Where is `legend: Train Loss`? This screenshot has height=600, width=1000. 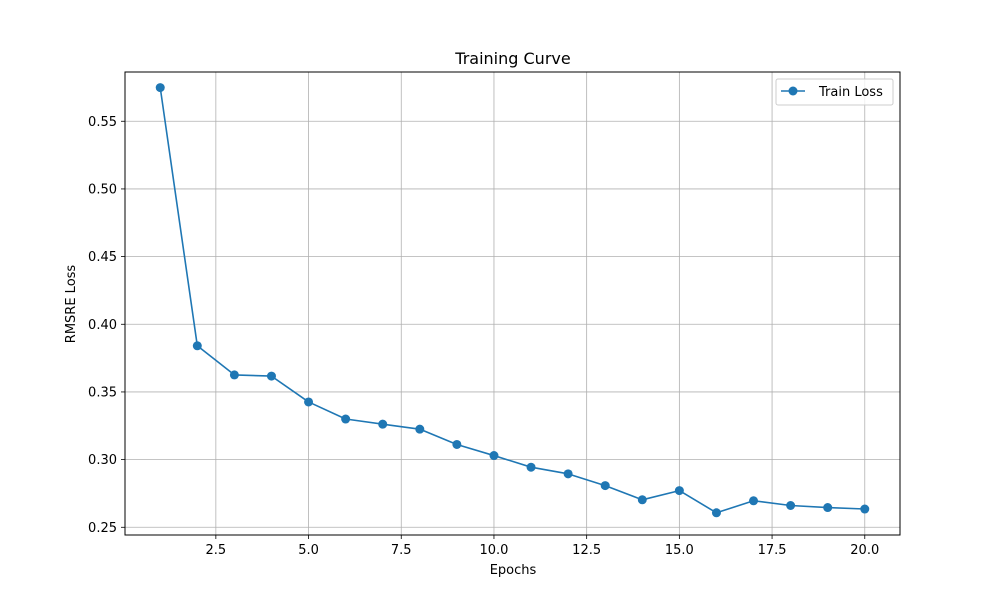 legend: Train Loss is located at coordinates (834, 92).